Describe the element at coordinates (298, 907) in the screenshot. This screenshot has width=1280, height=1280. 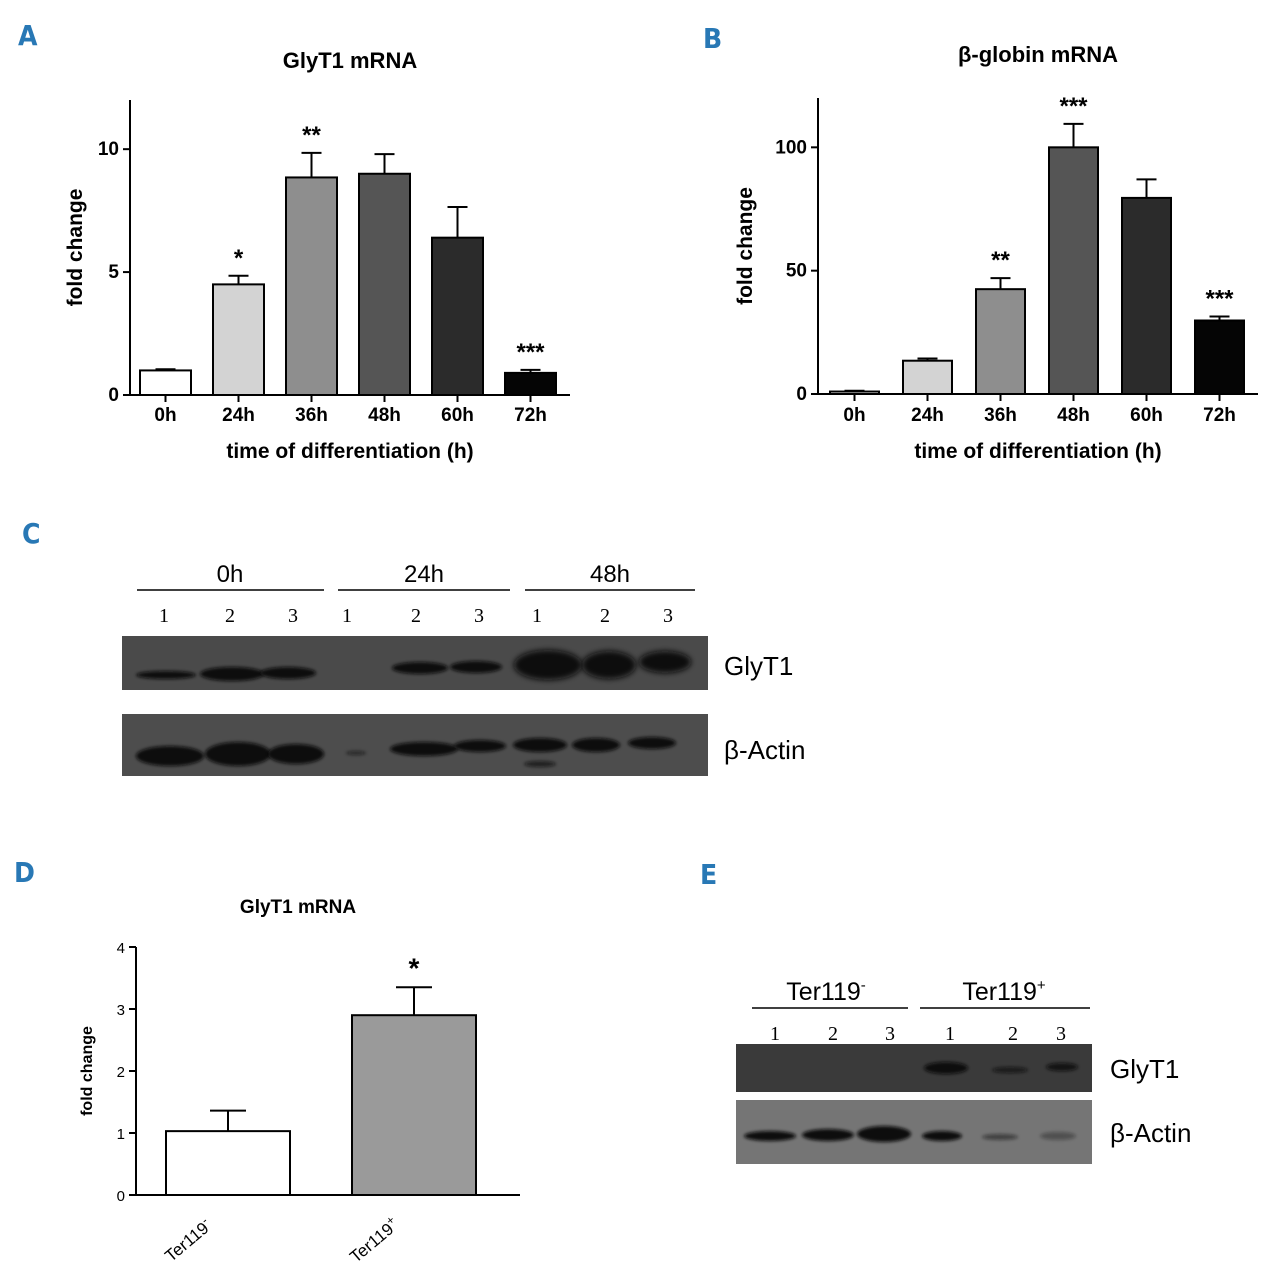
I see `chart-title: GlyT1 mRNA` at that location.